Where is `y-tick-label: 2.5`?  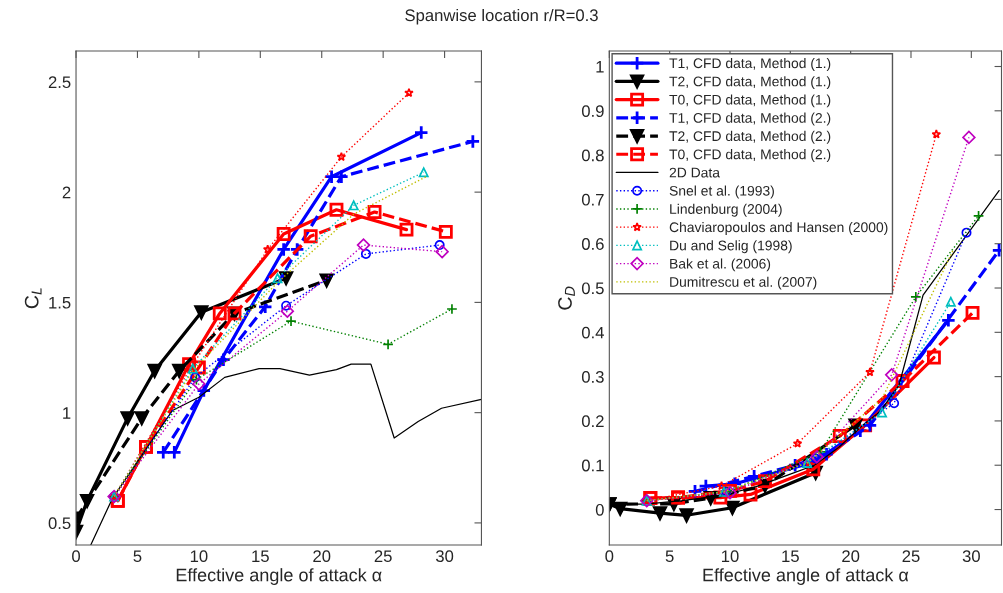 y-tick-label: 2.5 is located at coordinates (59, 82).